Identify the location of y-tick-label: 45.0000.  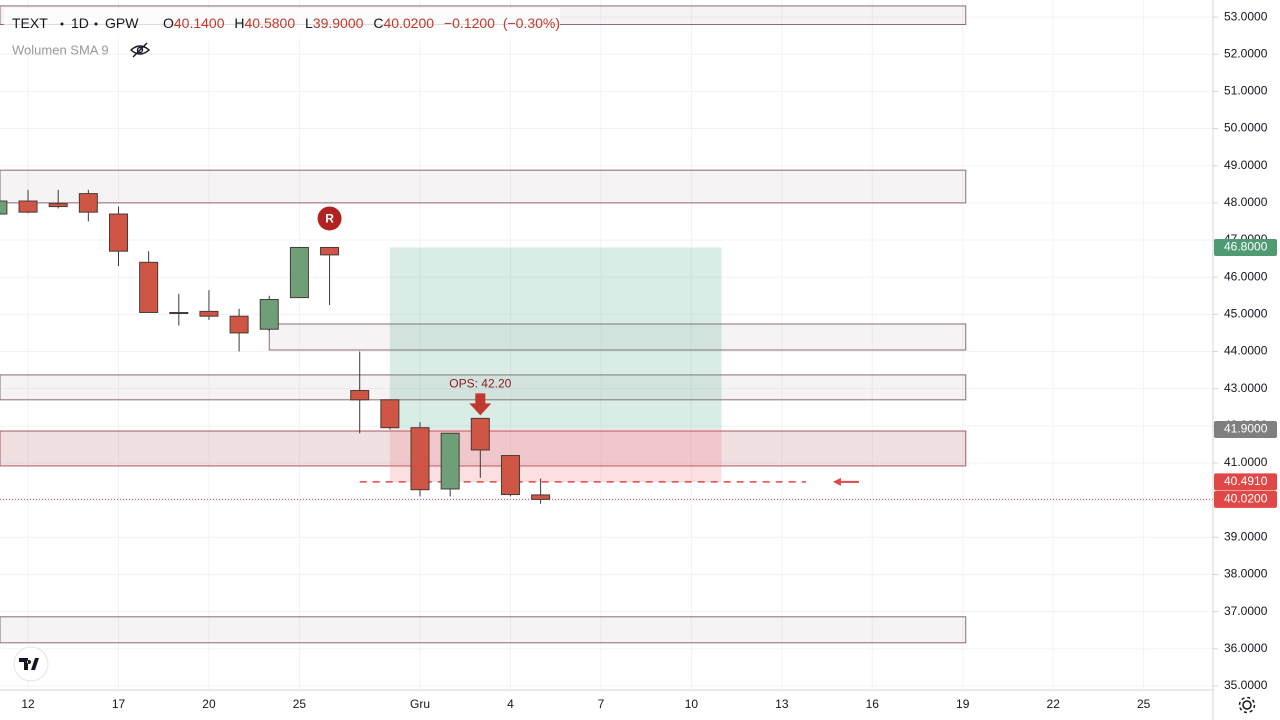
(1246, 314).